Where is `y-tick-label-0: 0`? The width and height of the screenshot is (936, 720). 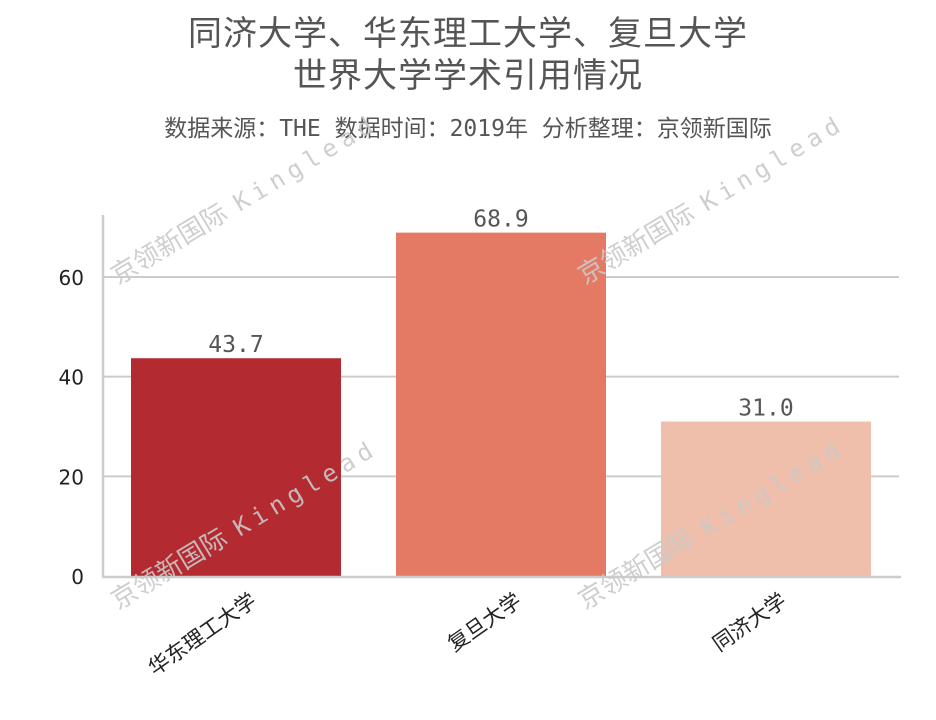
y-tick-label-0: 0 is located at coordinates (77, 577).